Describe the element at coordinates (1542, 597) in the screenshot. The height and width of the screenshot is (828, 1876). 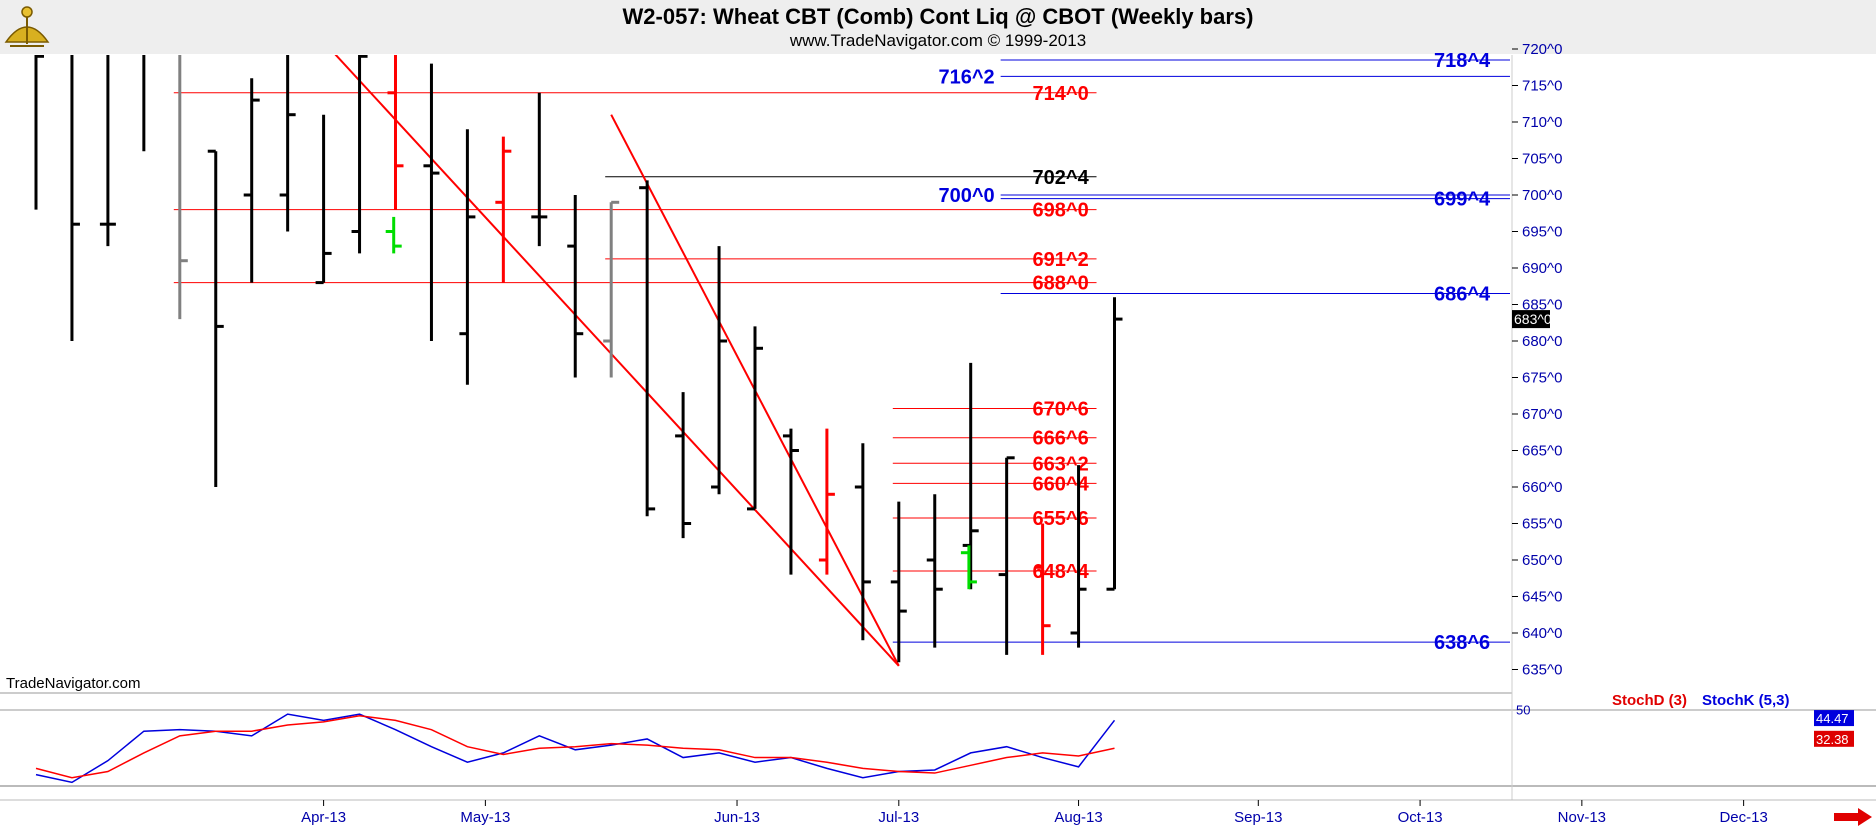
I see `y-tick-label: 645^0` at that location.